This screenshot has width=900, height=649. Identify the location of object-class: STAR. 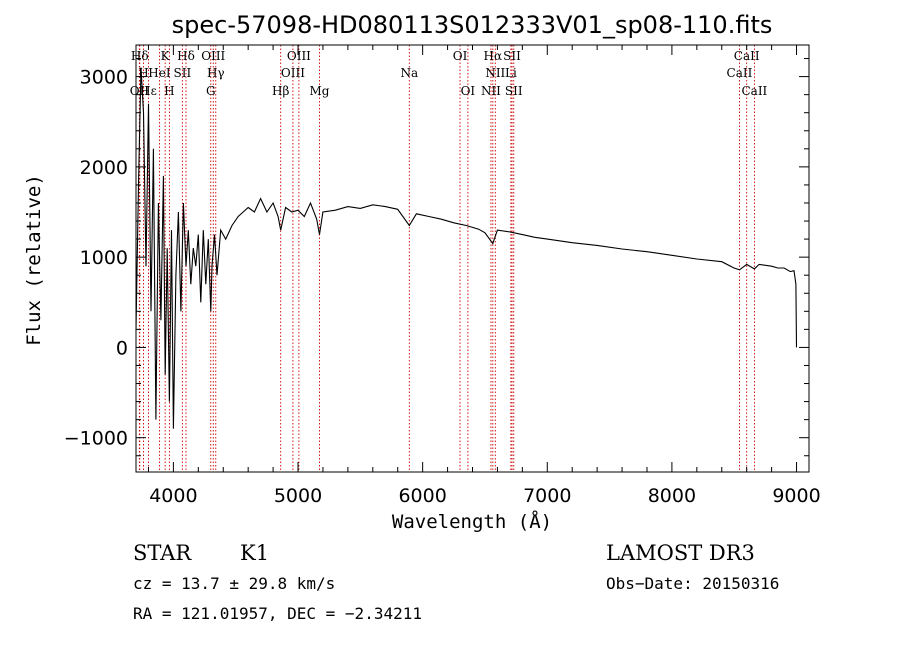
(162, 553).